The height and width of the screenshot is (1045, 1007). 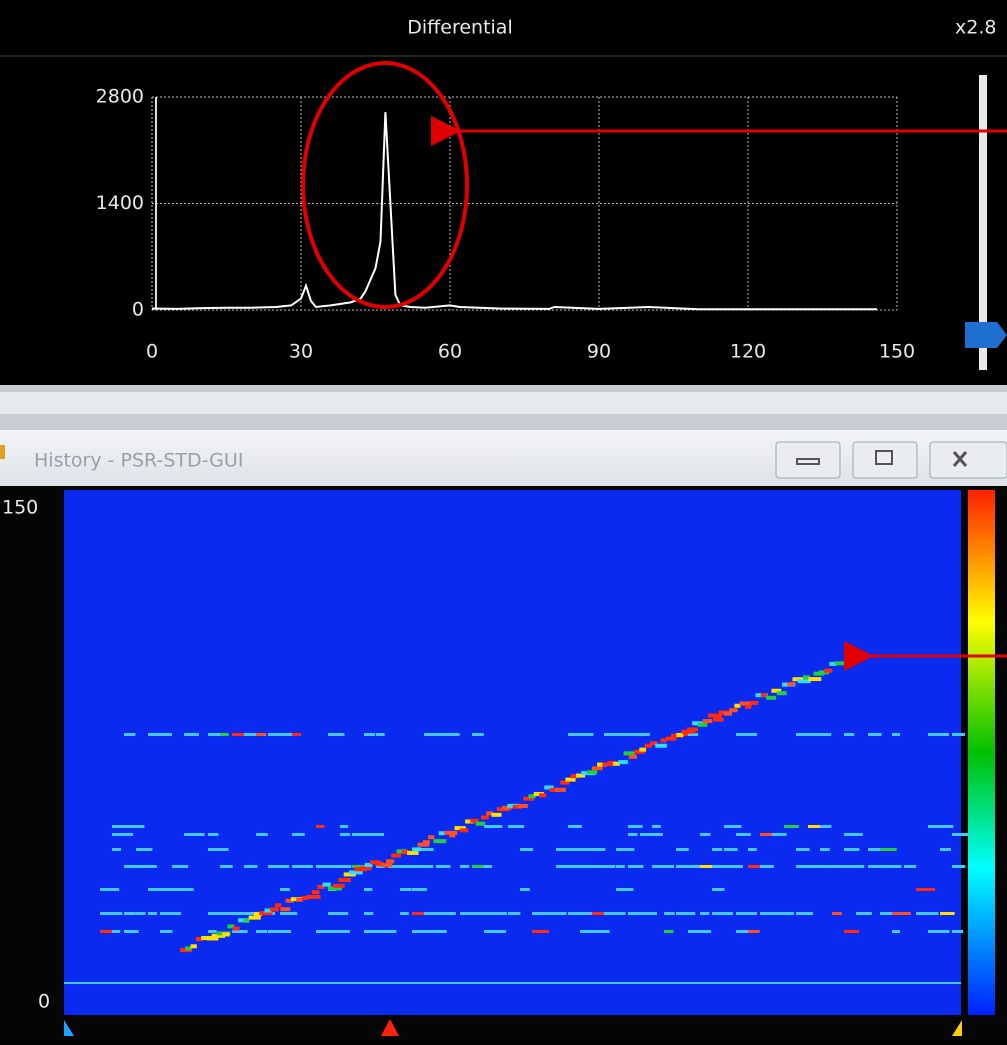 I want to click on x-tick-label: 30, so click(x=301, y=352).